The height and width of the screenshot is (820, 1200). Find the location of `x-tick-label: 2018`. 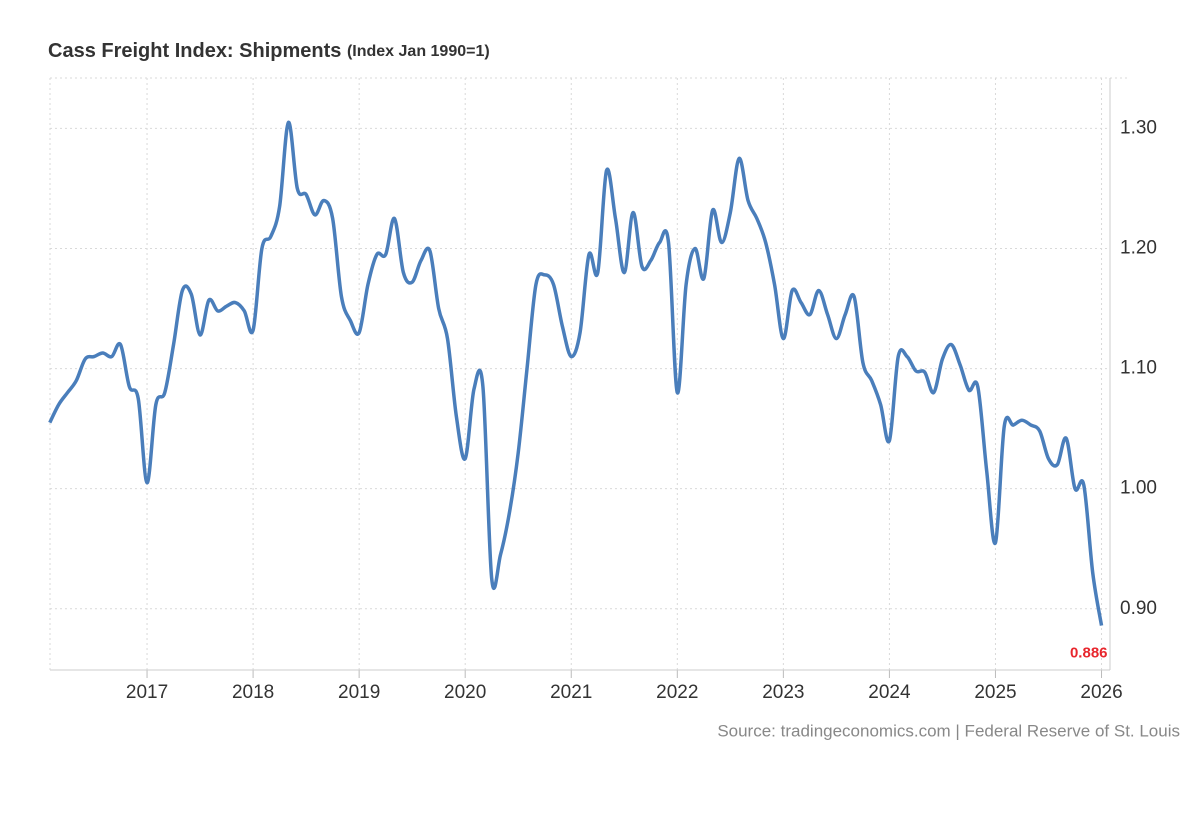

x-tick-label: 2018 is located at coordinates (253, 692).